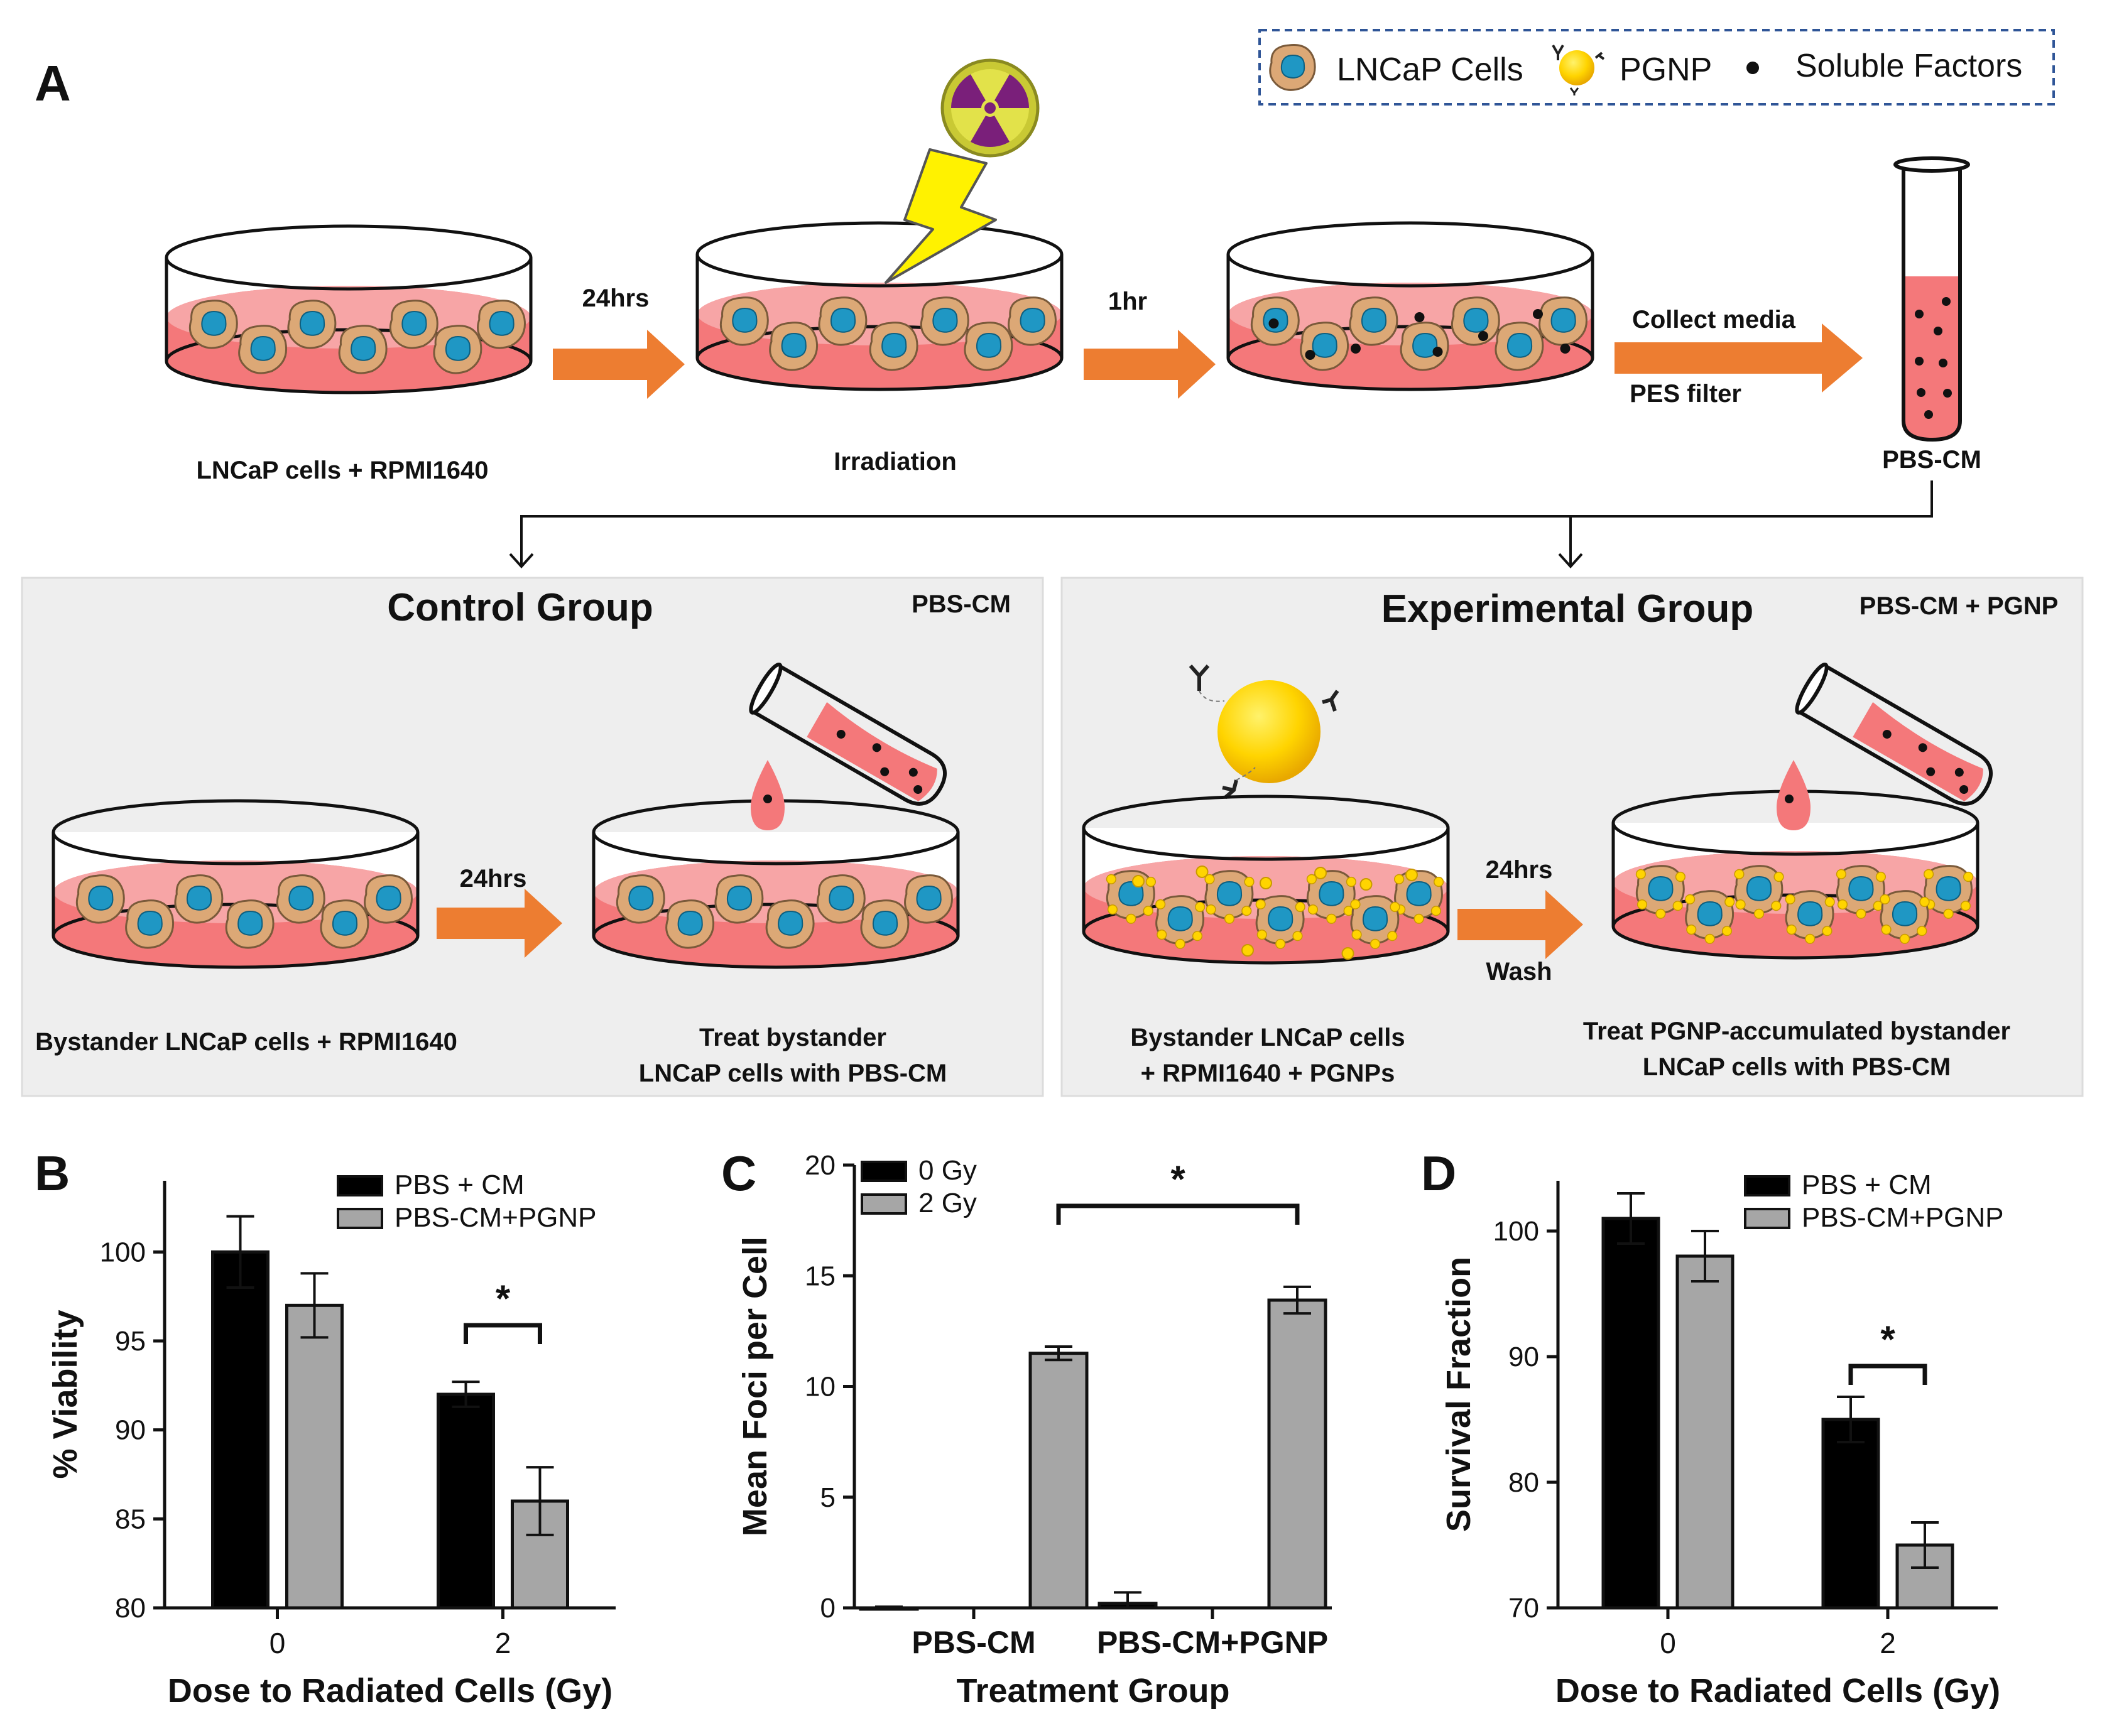 This screenshot has width=2102, height=1736. I want to click on media-drop-control, so click(768, 795).